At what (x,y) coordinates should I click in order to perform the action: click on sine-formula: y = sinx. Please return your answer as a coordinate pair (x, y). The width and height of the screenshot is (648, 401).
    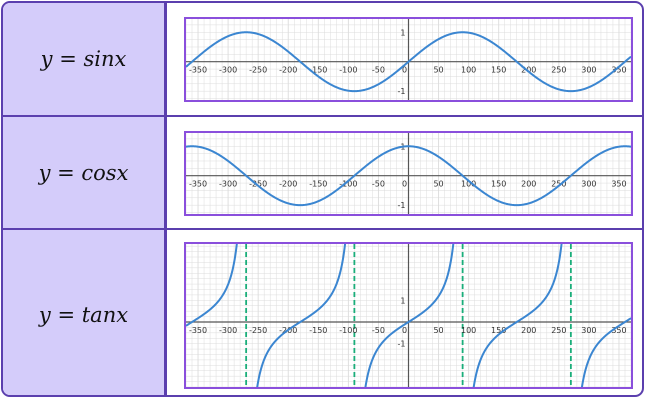
    Looking at the image, I should click on (83, 59).